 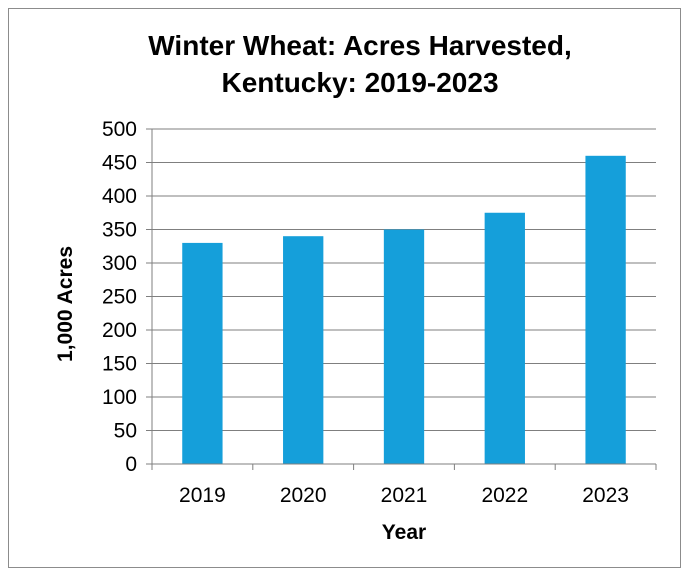 I want to click on x-tick-label: 2021, so click(x=404, y=495).